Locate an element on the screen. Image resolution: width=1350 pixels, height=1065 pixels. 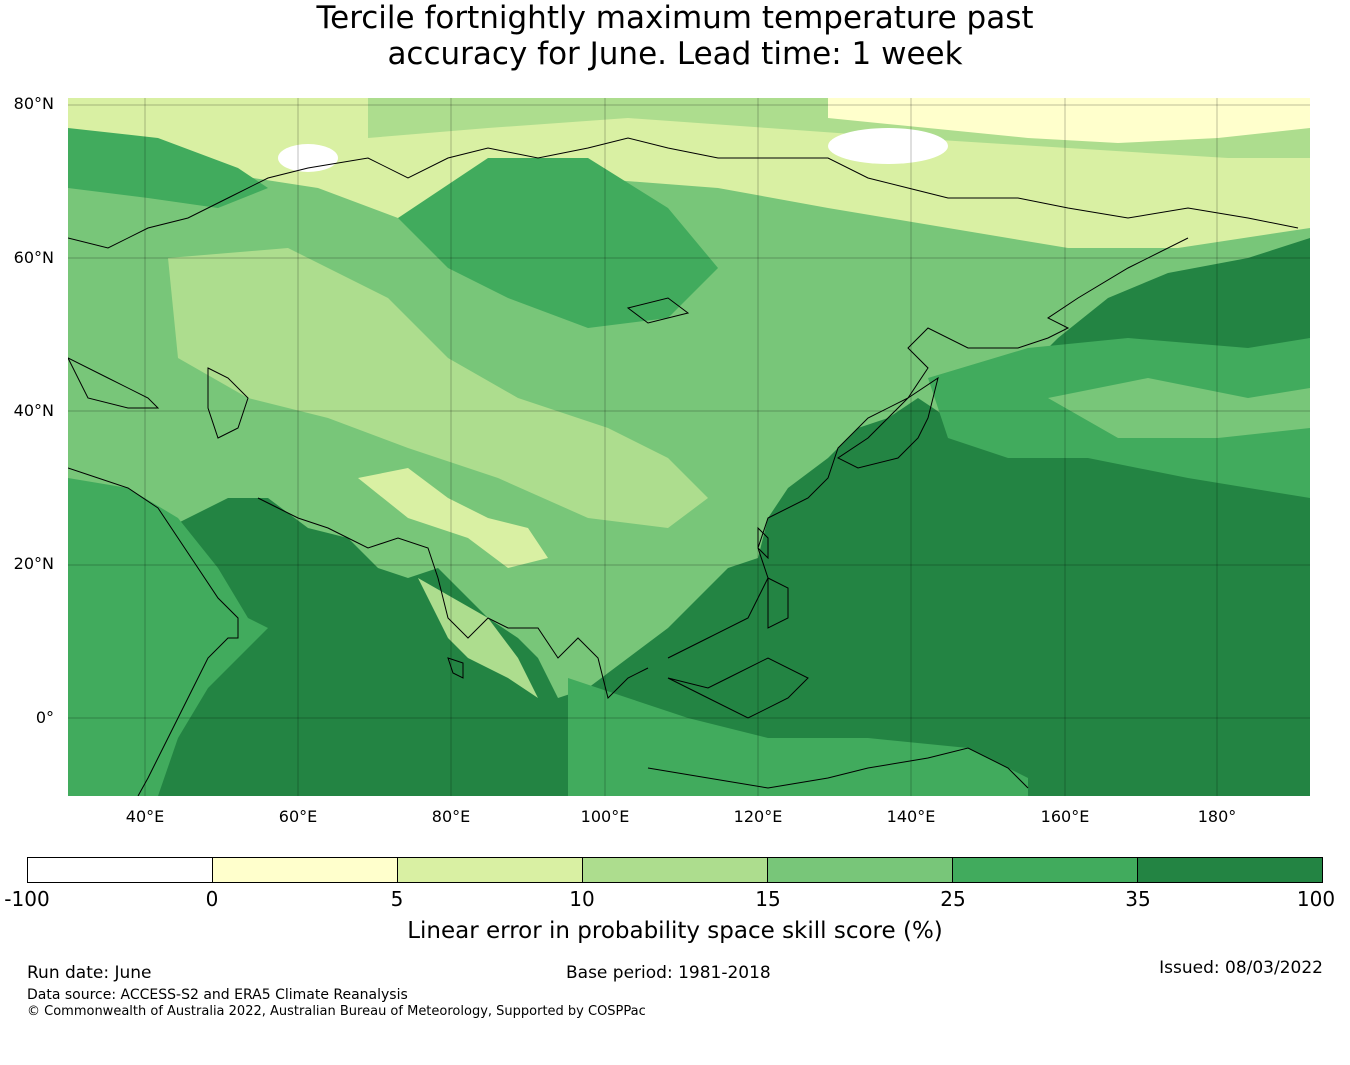
region-siberia-green is located at coordinates (558, 243).